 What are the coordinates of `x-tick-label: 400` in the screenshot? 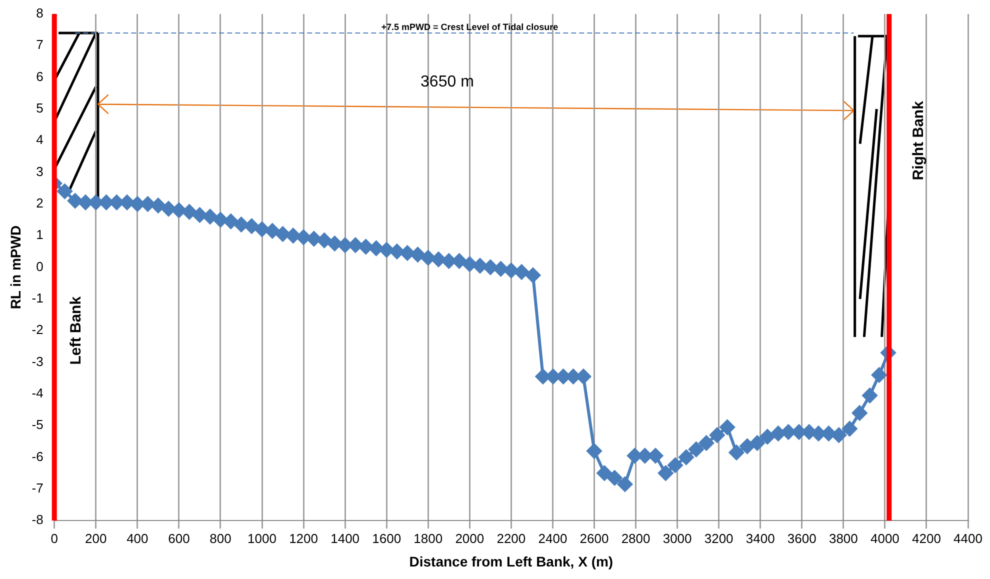 It's located at (137, 538).